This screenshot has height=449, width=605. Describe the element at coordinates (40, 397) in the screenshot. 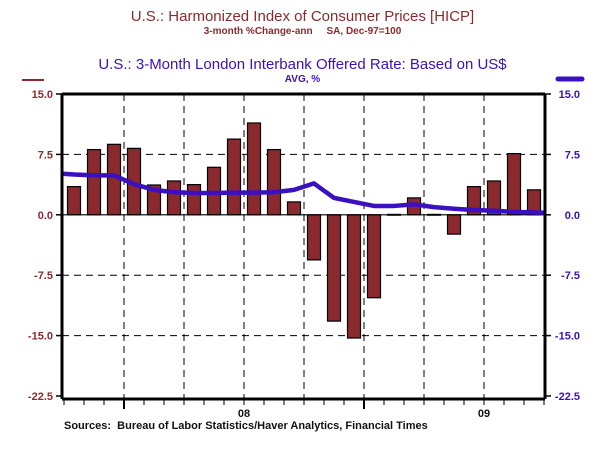

I see `ytick-label-left: -22.5` at that location.